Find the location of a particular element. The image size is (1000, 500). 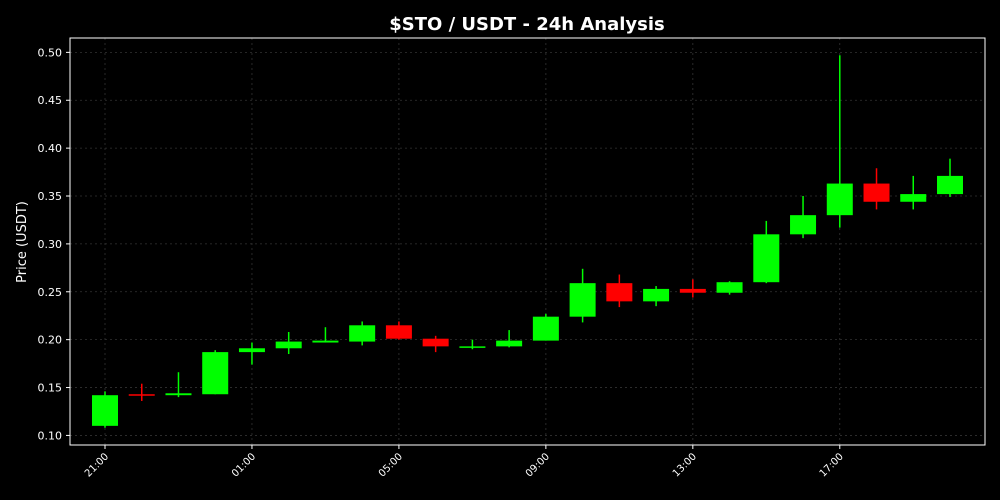

y-tick-label: 0.30 is located at coordinates (50, 244).